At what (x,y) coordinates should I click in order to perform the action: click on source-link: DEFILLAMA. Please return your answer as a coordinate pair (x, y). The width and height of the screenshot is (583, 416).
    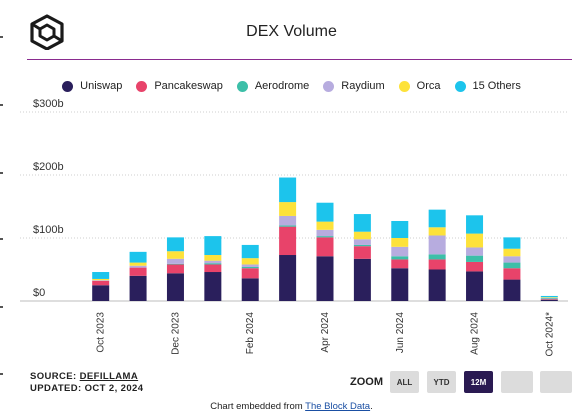
    Looking at the image, I should click on (109, 376).